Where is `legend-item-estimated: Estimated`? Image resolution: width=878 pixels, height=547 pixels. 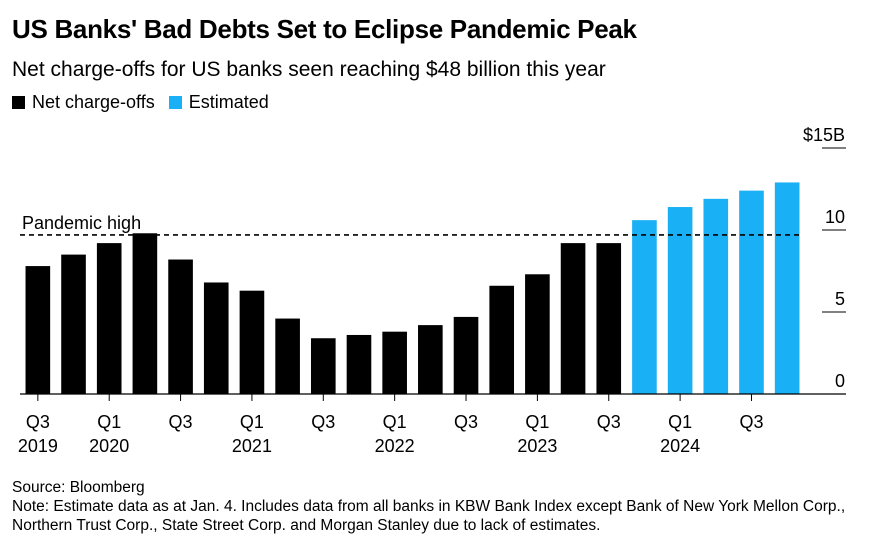 legend-item-estimated: Estimated is located at coordinates (218, 102).